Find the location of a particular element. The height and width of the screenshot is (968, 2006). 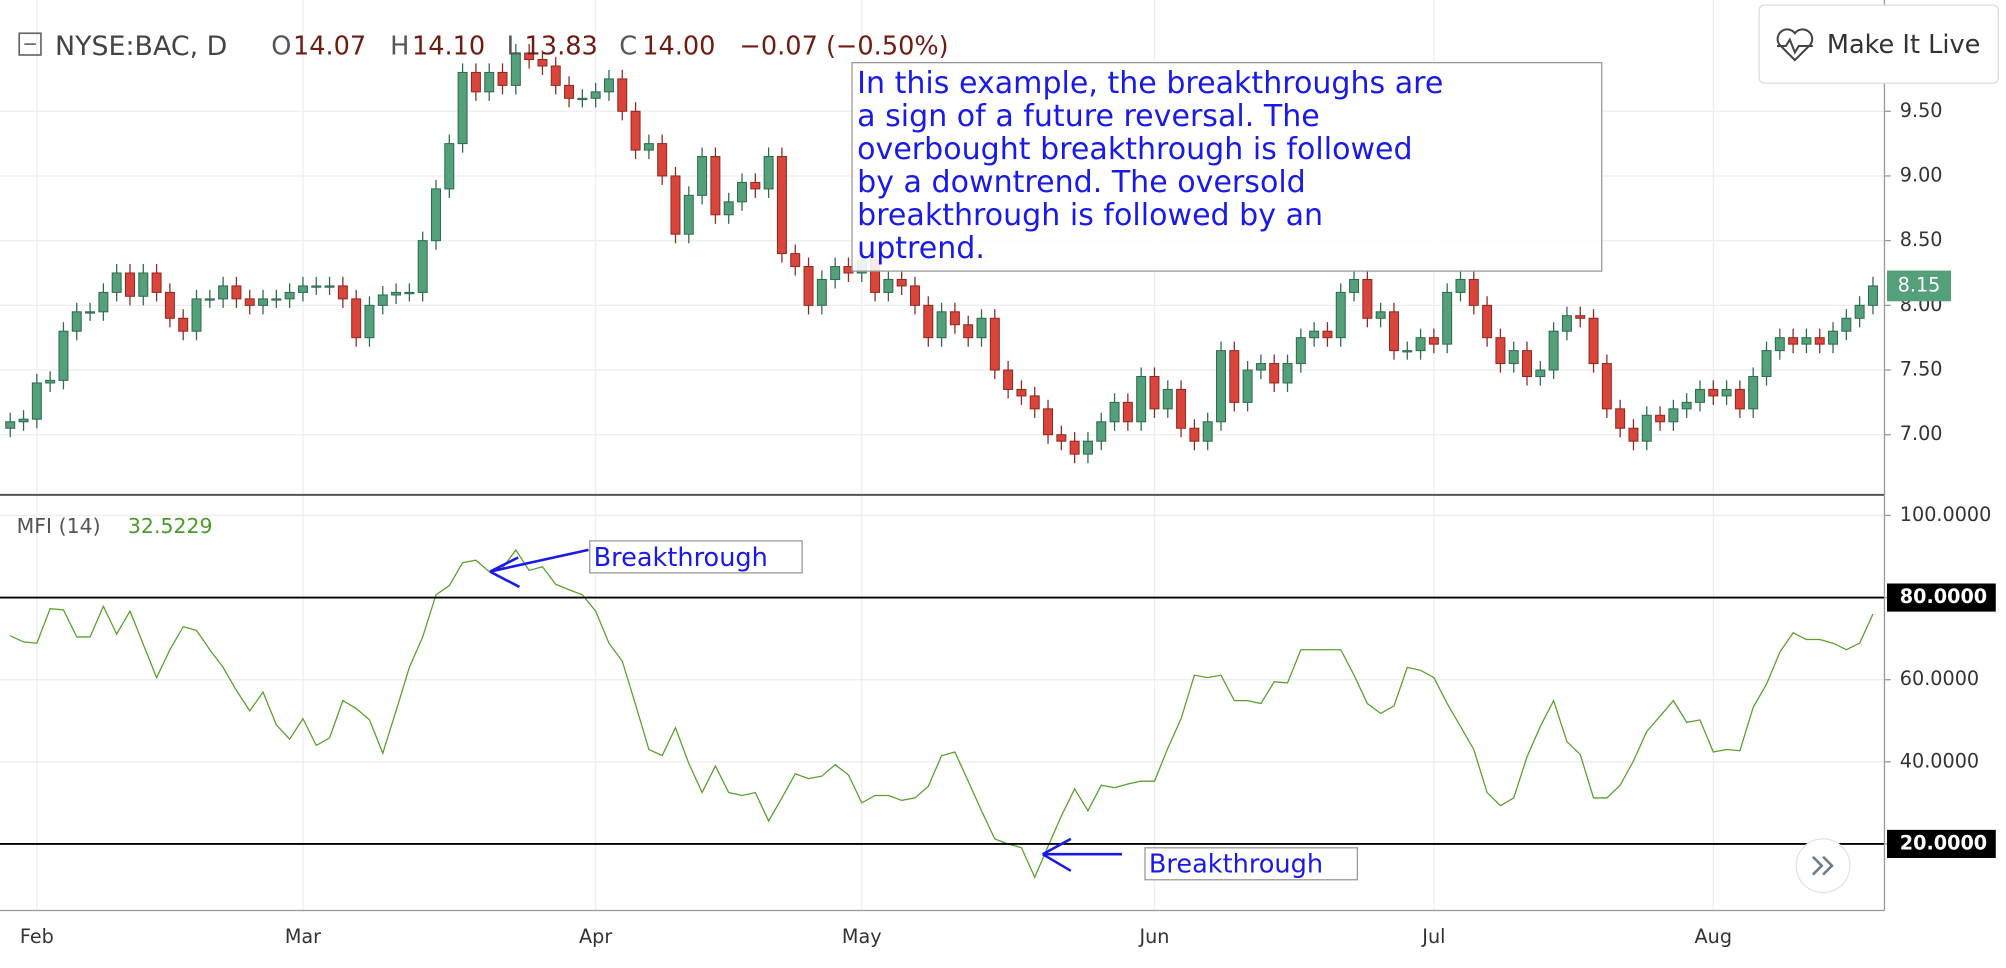

ohlc-value: 14.00 is located at coordinates (678, 46).